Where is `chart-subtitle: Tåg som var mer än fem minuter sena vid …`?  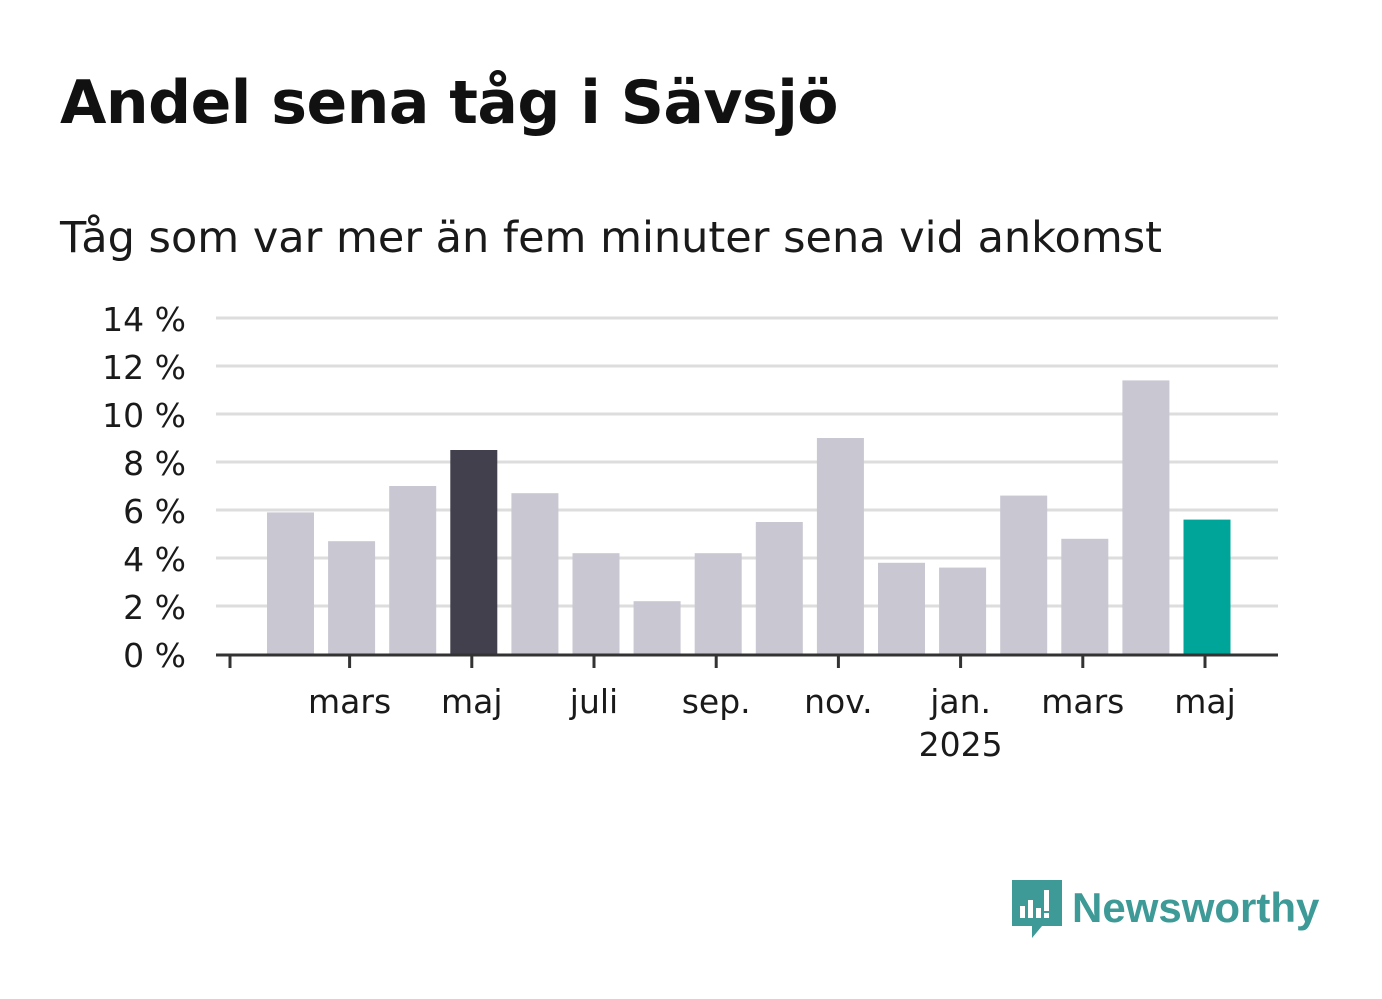 chart-subtitle: Tåg som var mer än fem minuter sena vid … is located at coordinates (611, 238).